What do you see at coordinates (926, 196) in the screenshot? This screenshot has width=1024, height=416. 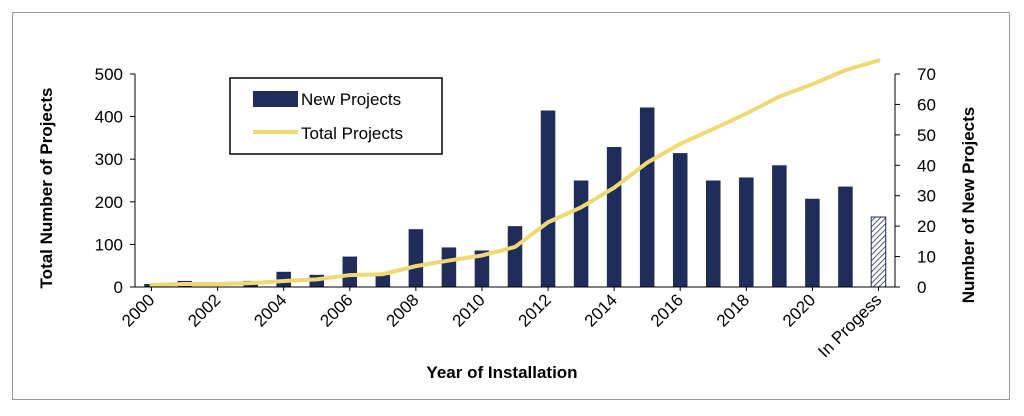 I see `y-right-tick-label: 30` at bounding box center [926, 196].